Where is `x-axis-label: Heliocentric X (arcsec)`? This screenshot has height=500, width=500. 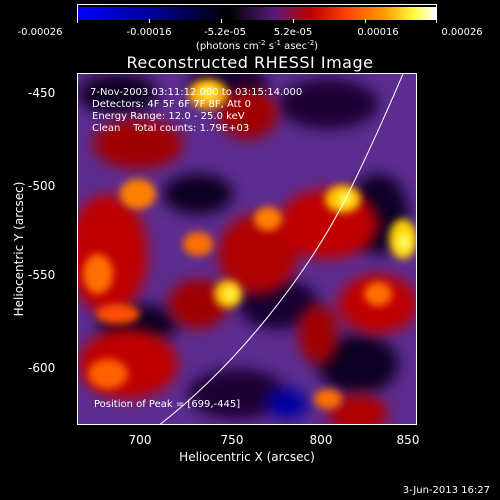
x-axis-label: Heliocentric X (arcsec) is located at coordinates (247, 457).